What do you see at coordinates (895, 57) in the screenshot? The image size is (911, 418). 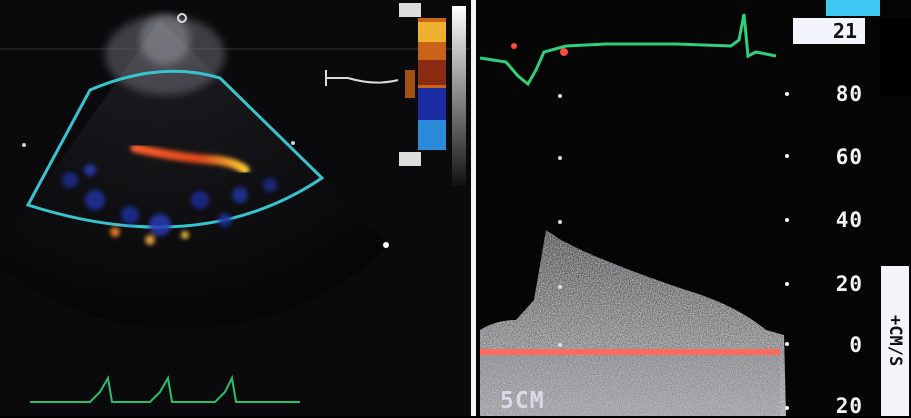 I see `side-strip` at bounding box center [895, 57].